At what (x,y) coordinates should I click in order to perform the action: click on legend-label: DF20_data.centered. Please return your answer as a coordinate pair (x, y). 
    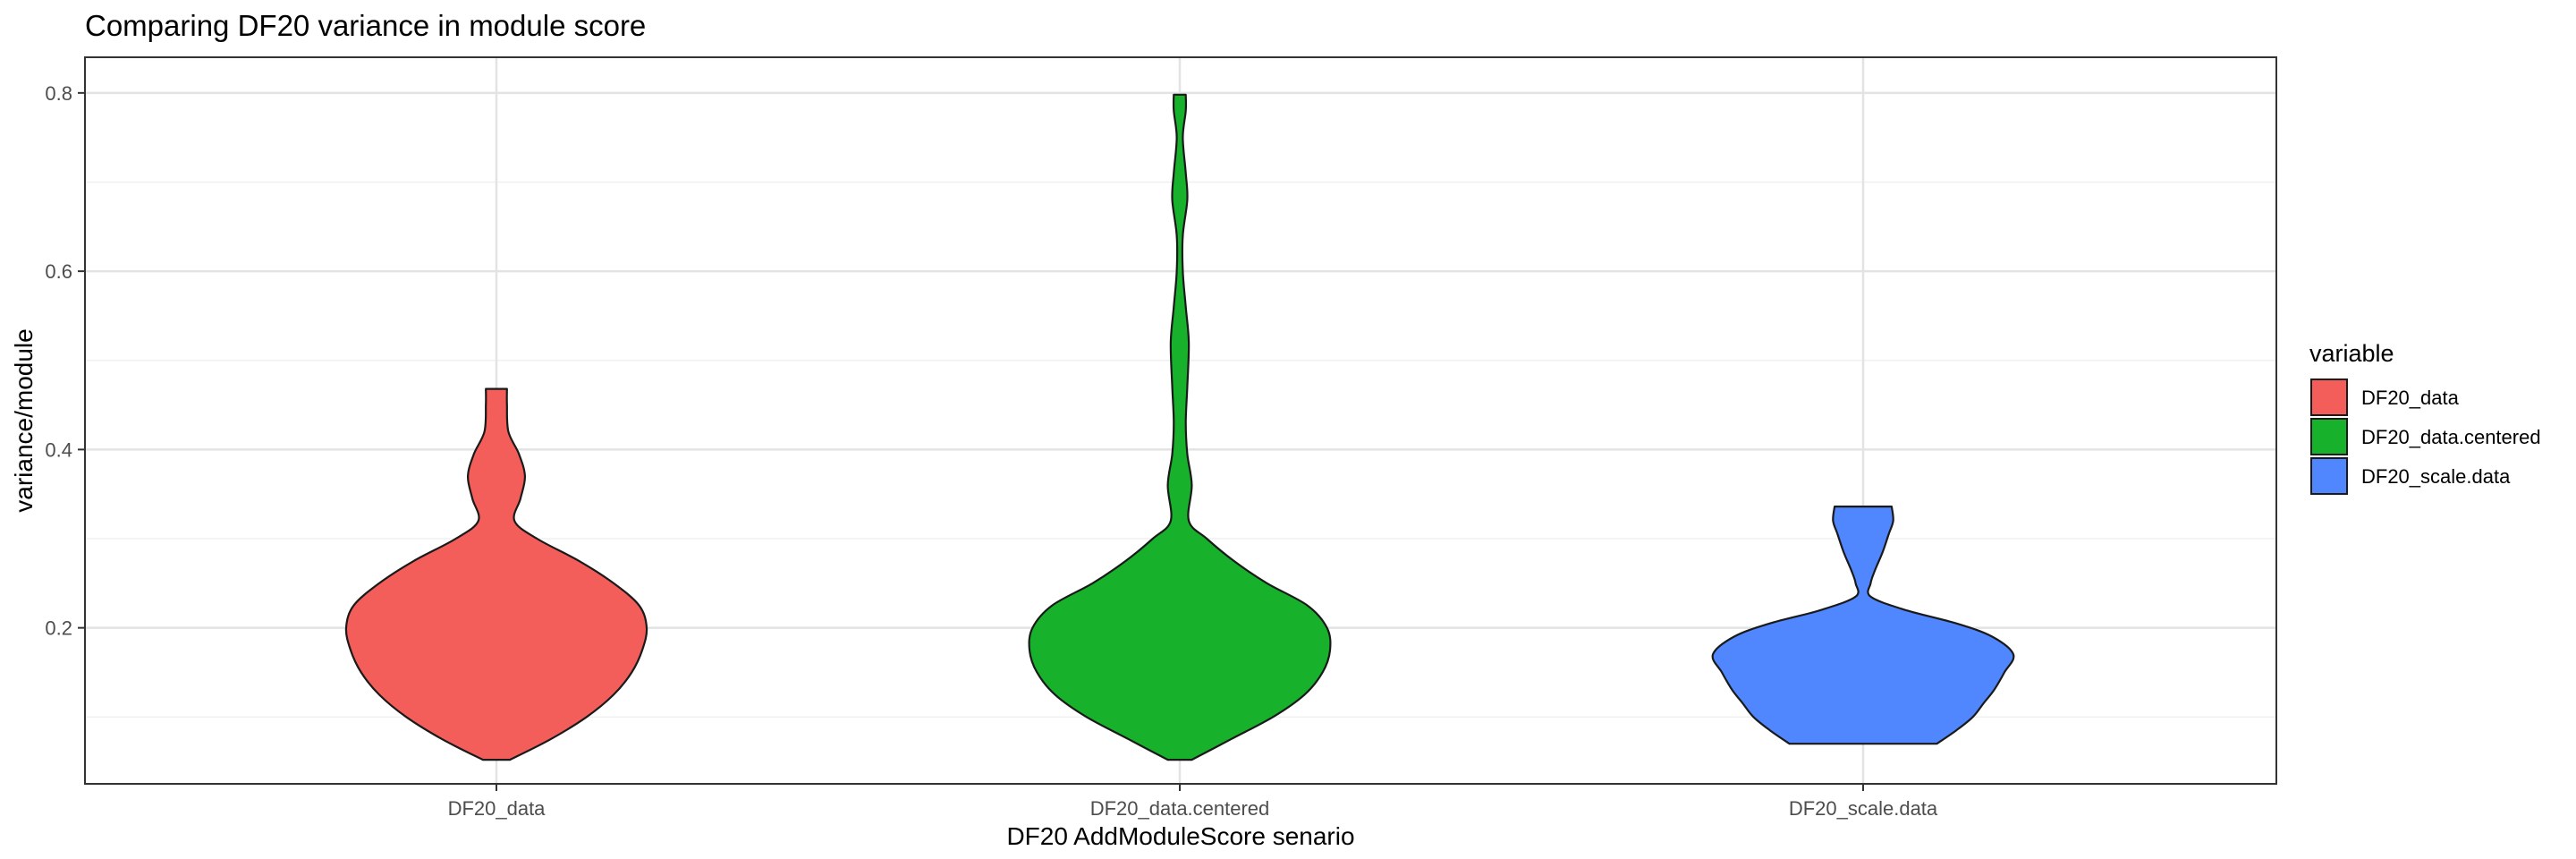
    Looking at the image, I should click on (2451, 437).